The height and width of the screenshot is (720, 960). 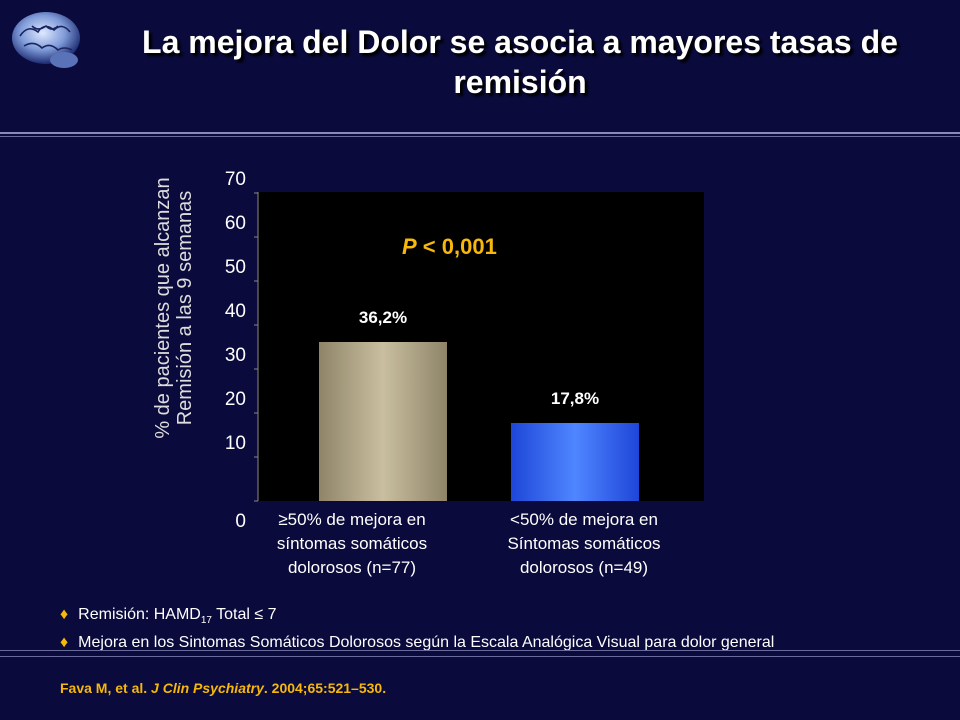 What do you see at coordinates (584, 519) in the screenshot?
I see `category-label-line: <50% de mejora en` at bounding box center [584, 519].